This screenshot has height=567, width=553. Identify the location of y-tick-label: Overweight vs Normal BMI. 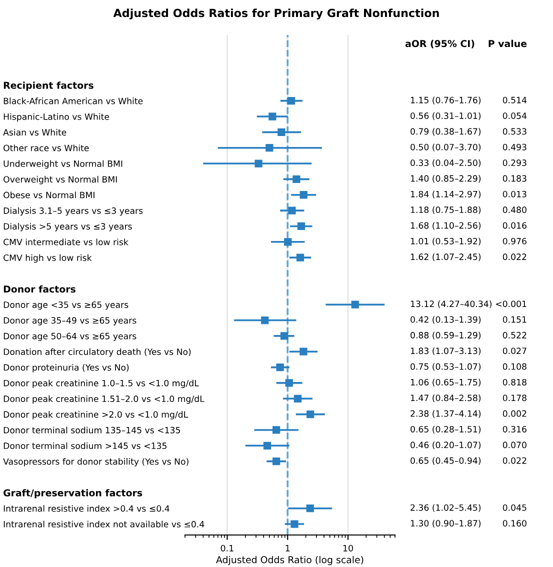
(60, 180).